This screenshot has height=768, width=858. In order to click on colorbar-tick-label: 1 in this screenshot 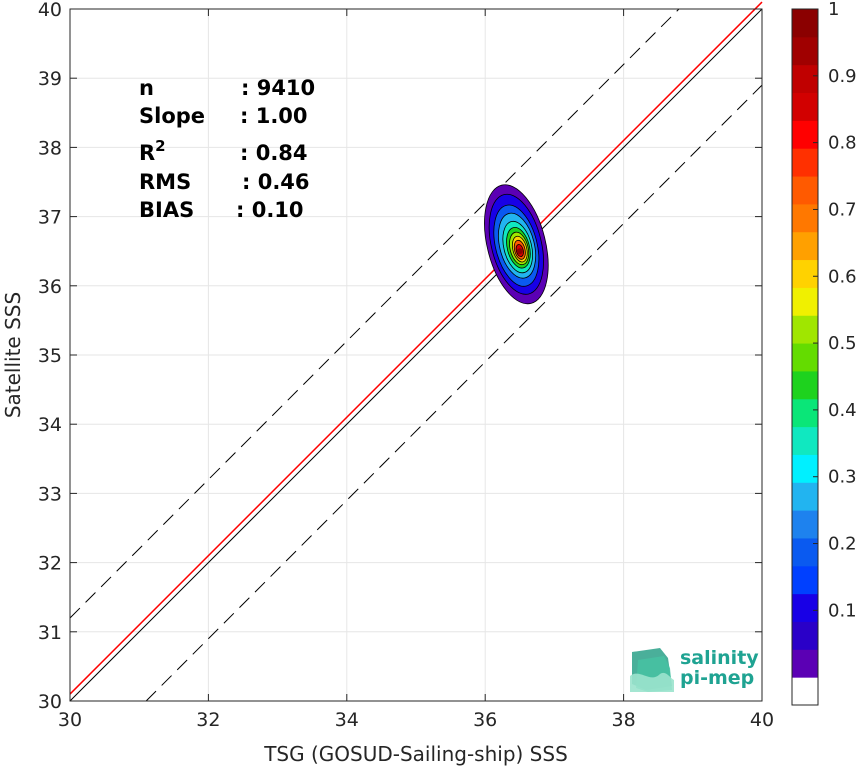, I will do `click(833, 10)`.